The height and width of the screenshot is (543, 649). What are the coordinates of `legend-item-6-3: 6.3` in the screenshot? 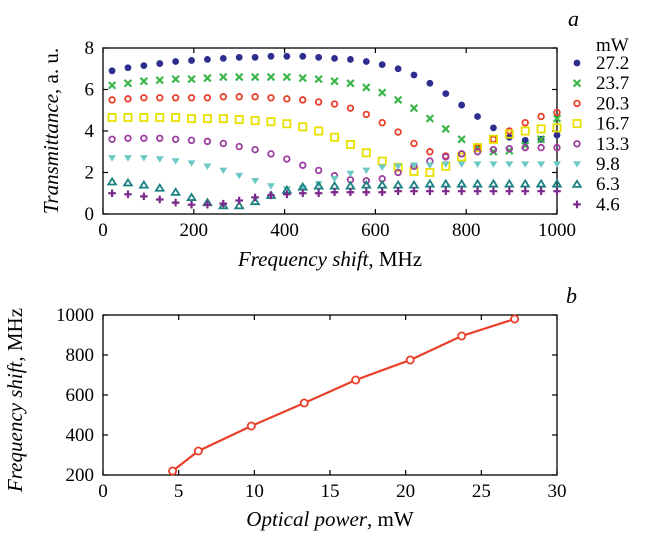 It's located at (595, 184).